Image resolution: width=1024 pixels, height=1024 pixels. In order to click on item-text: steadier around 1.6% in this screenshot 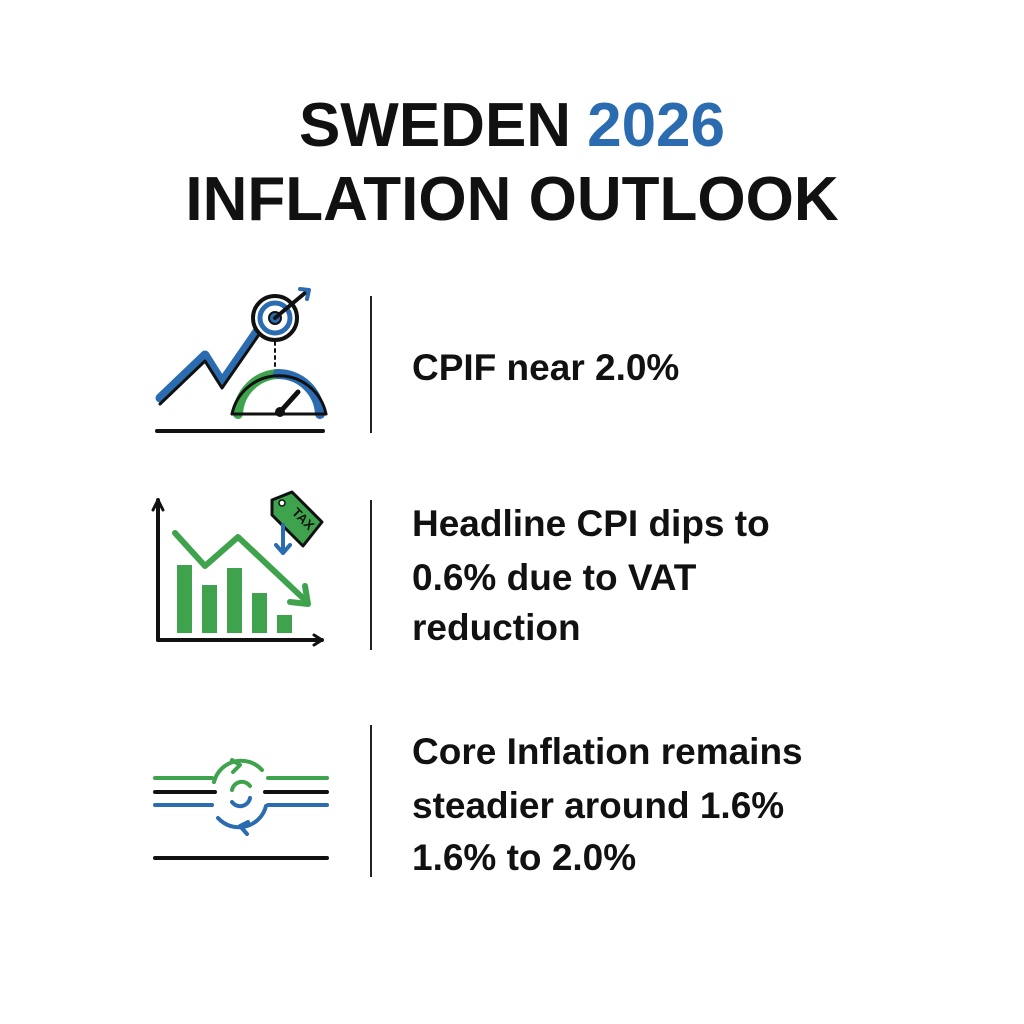, I will do `click(598, 805)`.